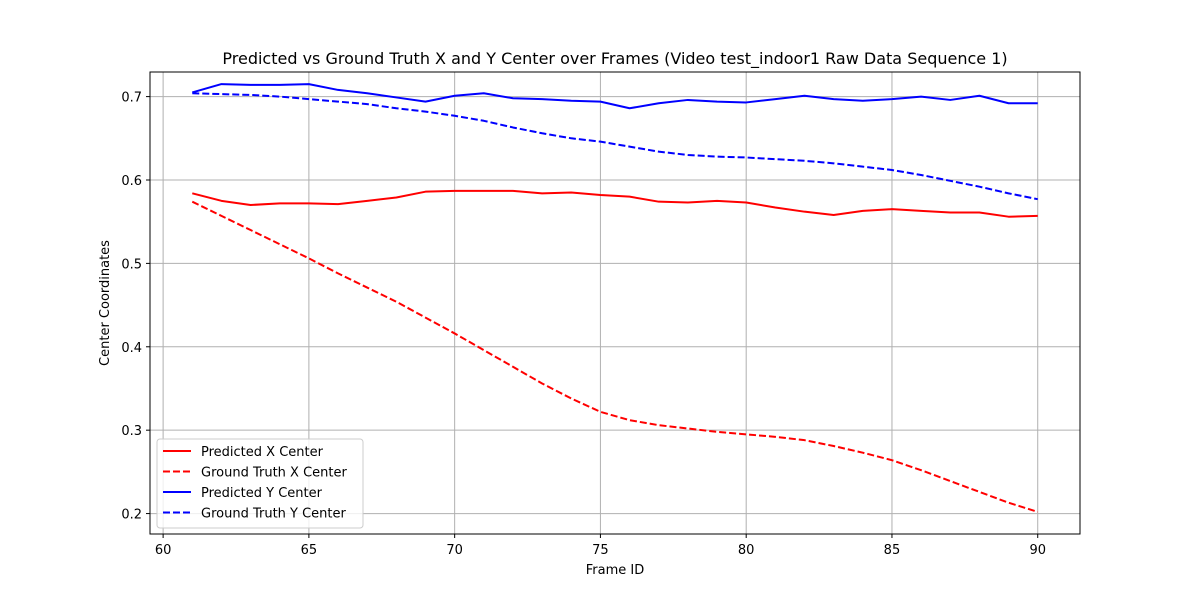 This screenshot has width=1200, height=600. What do you see at coordinates (454, 550) in the screenshot?
I see `x-tick-label: 70` at bounding box center [454, 550].